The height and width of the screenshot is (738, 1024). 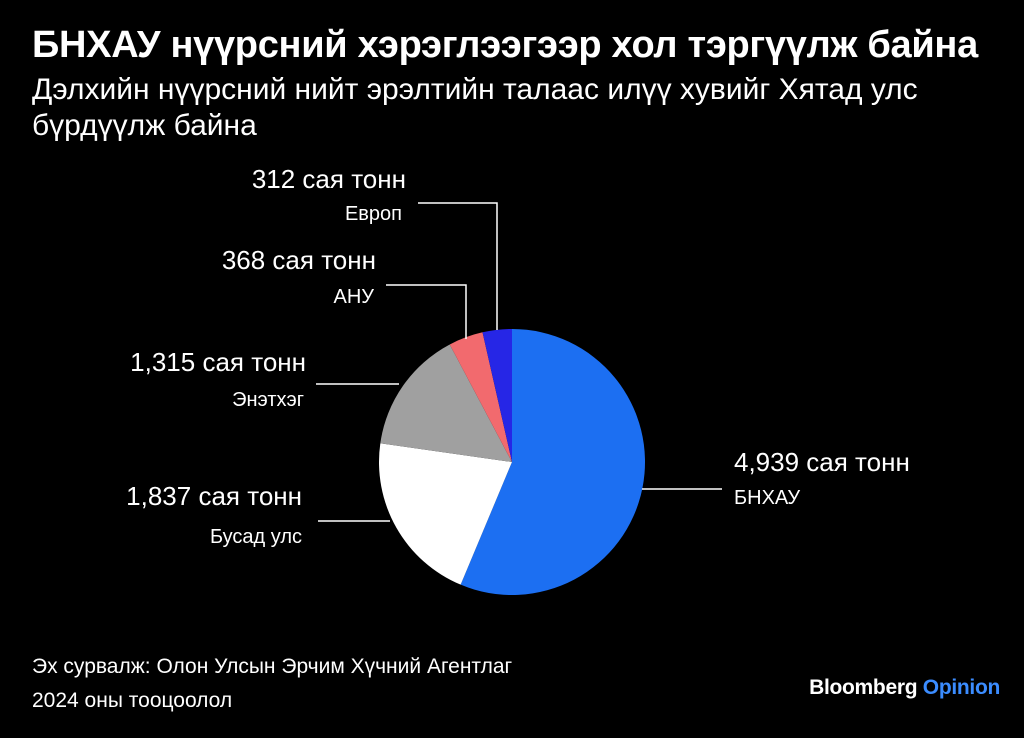 I want to click on data-label-value: 368 сая тонн, so click(x=299, y=260).